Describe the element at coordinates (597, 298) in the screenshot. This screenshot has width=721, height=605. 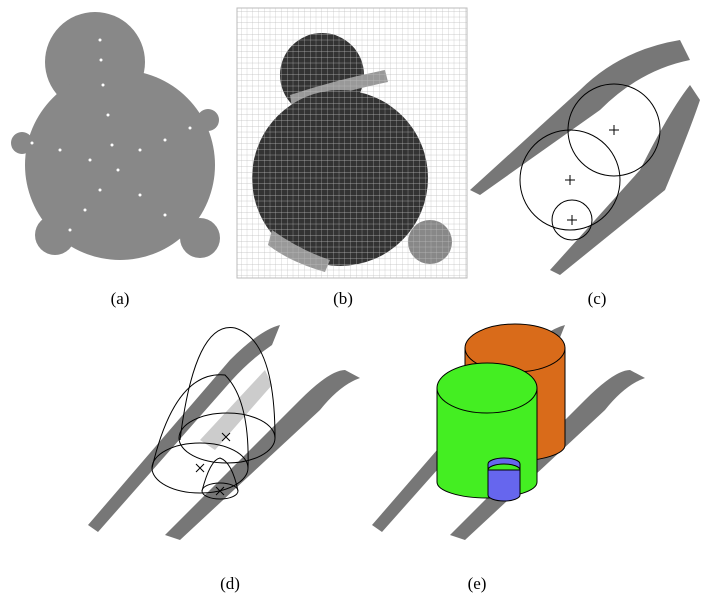
I see `panel-label: (c)` at that location.